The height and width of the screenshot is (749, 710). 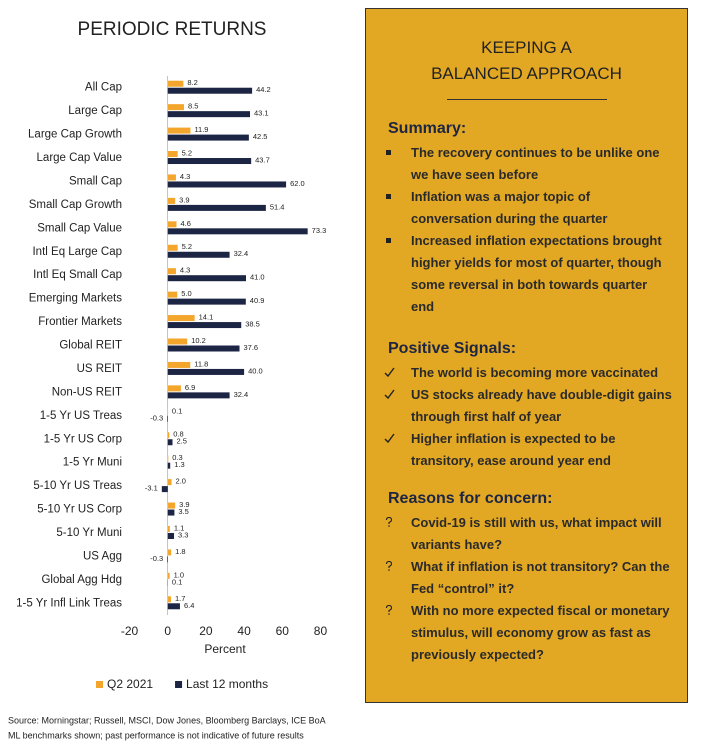 What do you see at coordinates (260, 136) in the screenshot?
I see `value-label: 42.5` at bounding box center [260, 136].